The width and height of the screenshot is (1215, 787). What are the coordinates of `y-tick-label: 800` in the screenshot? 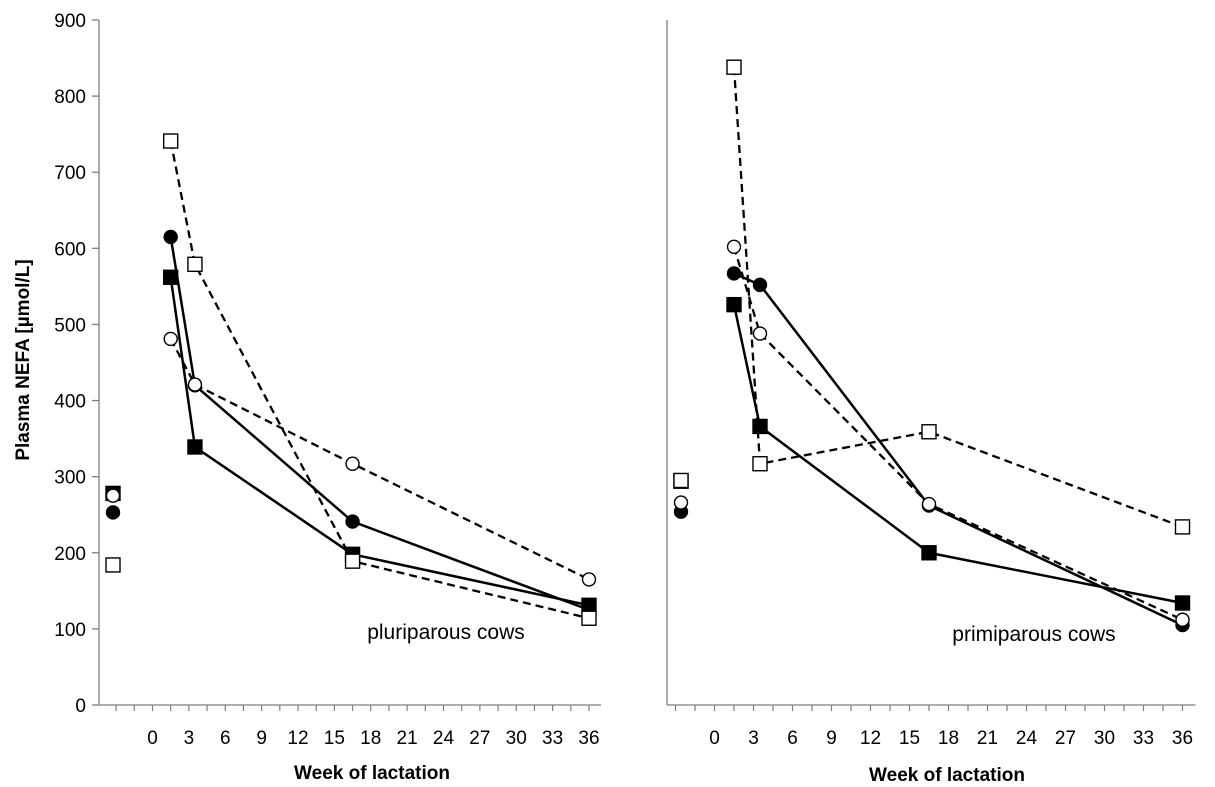 It's located at (70, 97).